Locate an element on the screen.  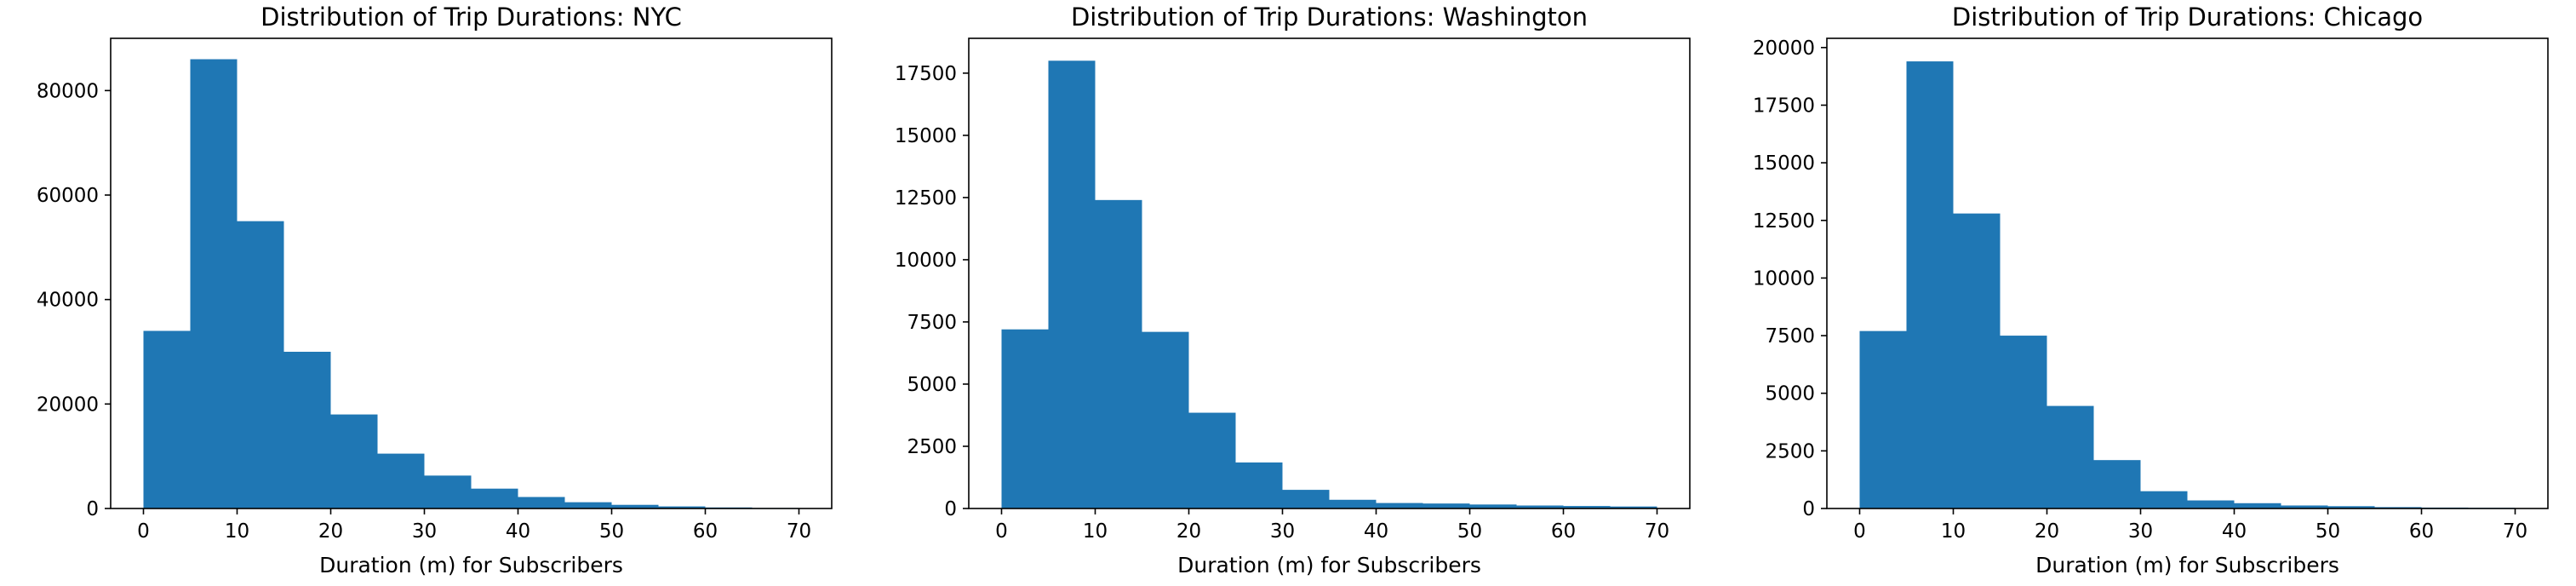
y-axis-ticks: 0 2500 5000 7500 10000 12500 15000 17500 20000 is located at coordinates (1790, 278).